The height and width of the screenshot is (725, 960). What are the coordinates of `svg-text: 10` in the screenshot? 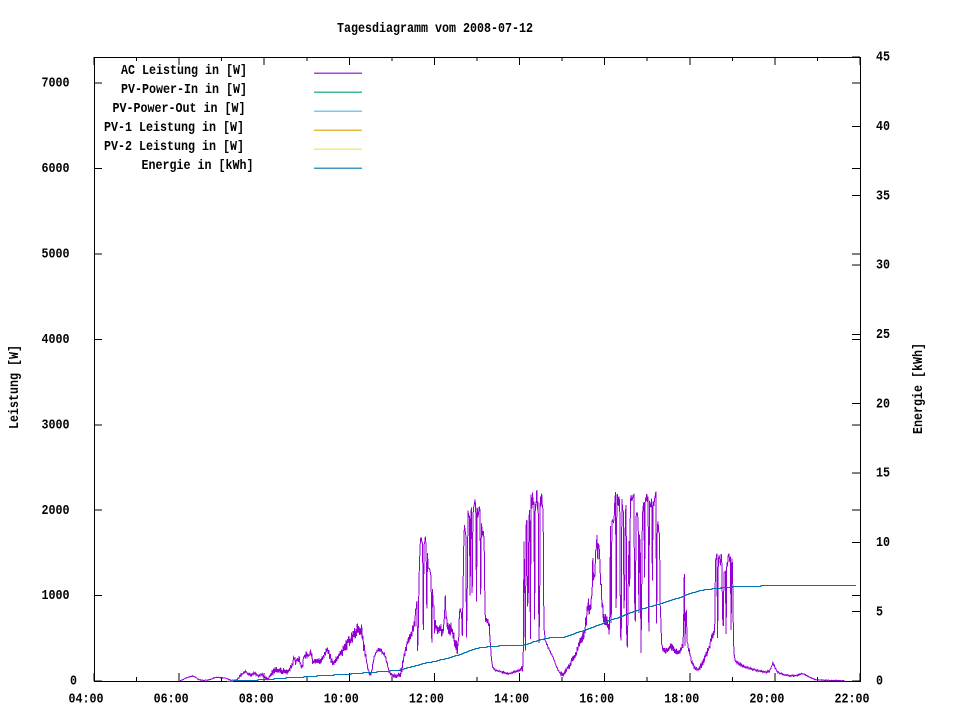 It's located at (883, 543).